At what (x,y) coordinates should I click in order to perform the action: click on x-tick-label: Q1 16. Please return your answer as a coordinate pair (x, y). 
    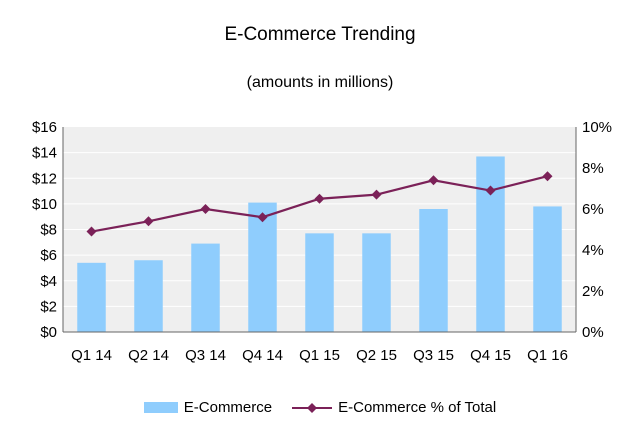
    Looking at the image, I should click on (547, 355).